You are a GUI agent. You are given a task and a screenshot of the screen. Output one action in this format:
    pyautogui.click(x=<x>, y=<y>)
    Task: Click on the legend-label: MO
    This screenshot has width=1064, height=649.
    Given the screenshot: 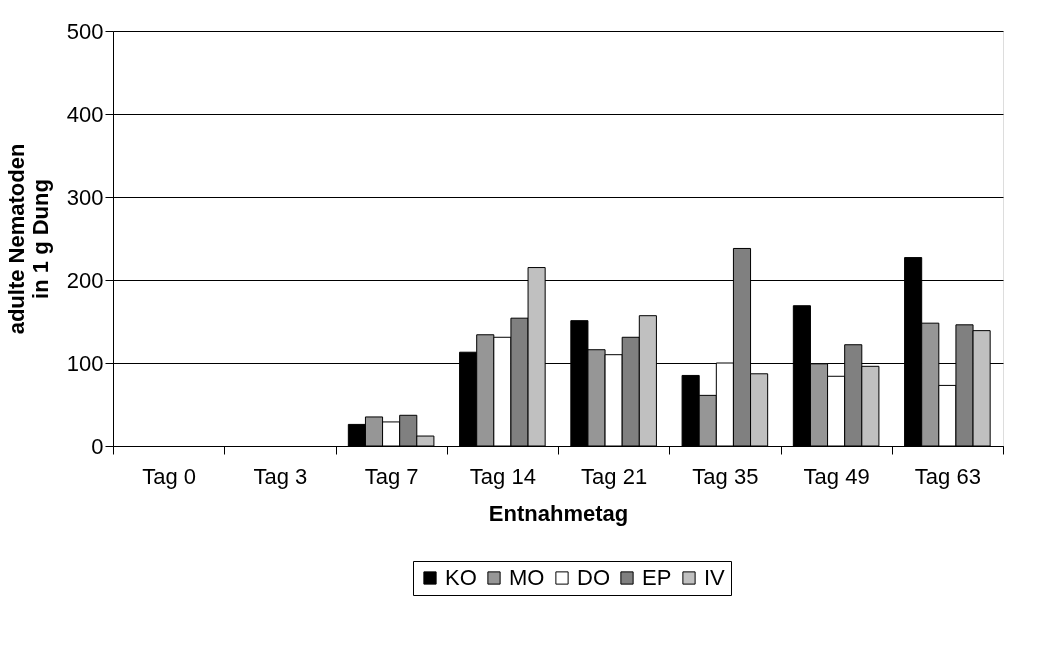 What is the action you would take?
    pyautogui.click(x=527, y=577)
    